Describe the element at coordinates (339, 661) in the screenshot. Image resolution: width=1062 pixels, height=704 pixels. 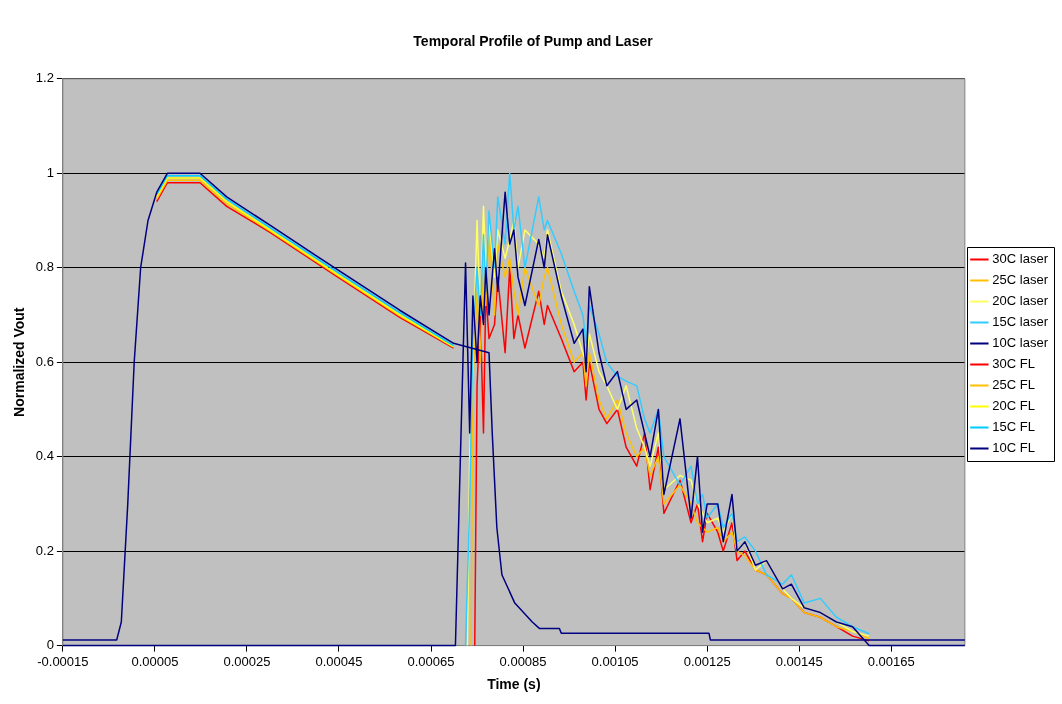
I see `x-tick-label: 0.00045` at that location.